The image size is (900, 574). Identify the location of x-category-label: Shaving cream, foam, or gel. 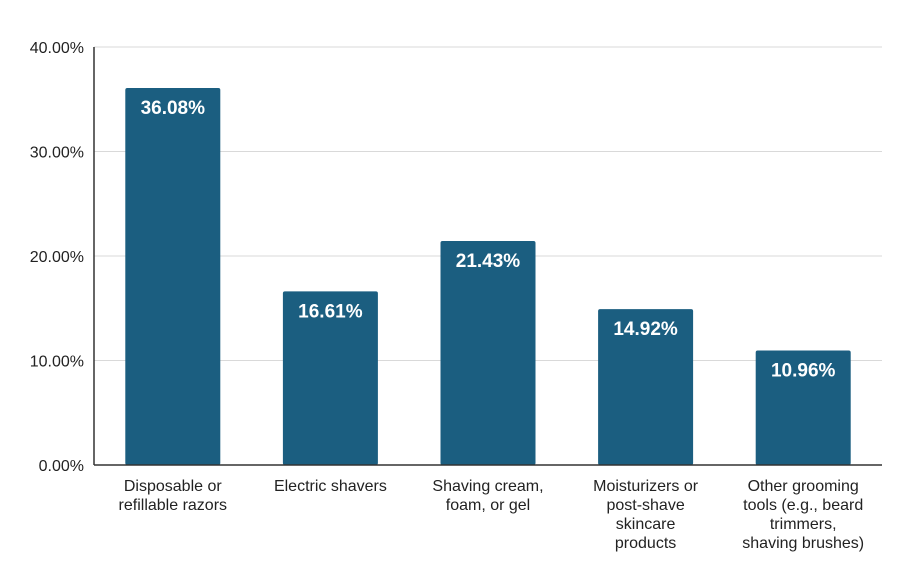
(487, 496).